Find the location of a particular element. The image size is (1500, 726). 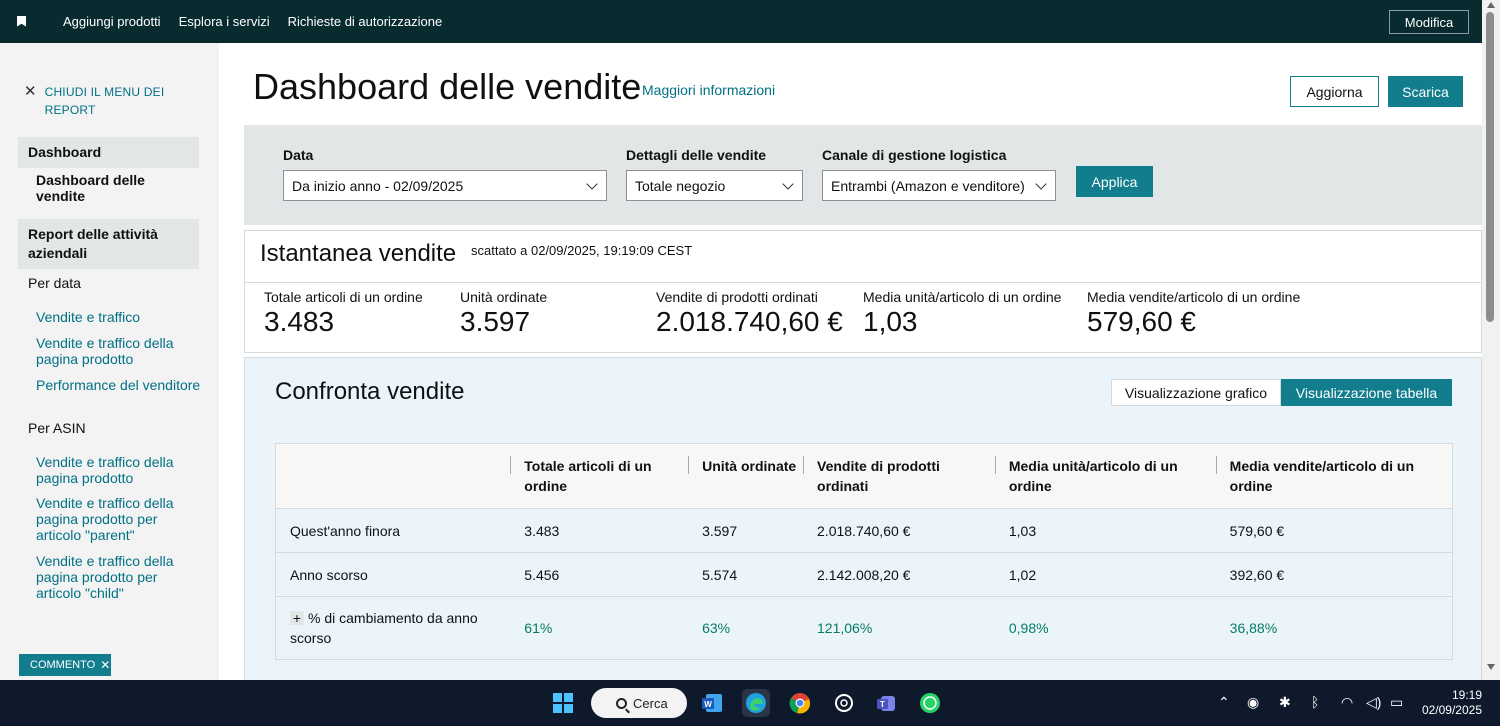

apply-button: Applica is located at coordinates (1114, 181).